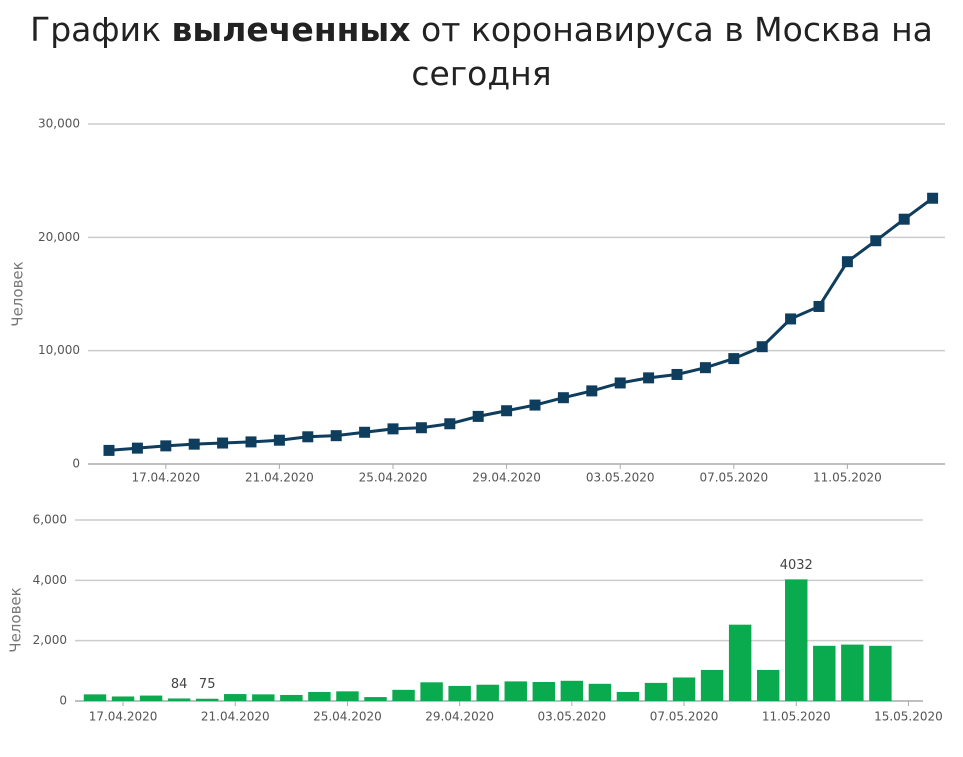 The height and width of the screenshot is (757, 963). Describe the element at coordinates (179, 684) in the screenshot. I see `data-label: 84` at that location.